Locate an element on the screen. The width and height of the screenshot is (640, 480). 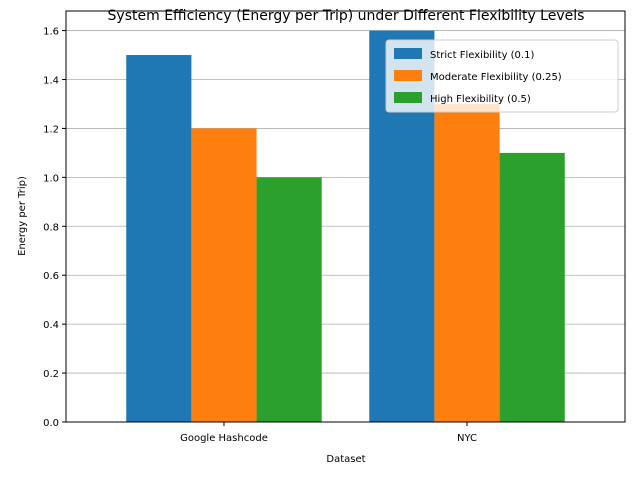
x-axis: Google Hashcode NYC is located at coordinates (328, 433).